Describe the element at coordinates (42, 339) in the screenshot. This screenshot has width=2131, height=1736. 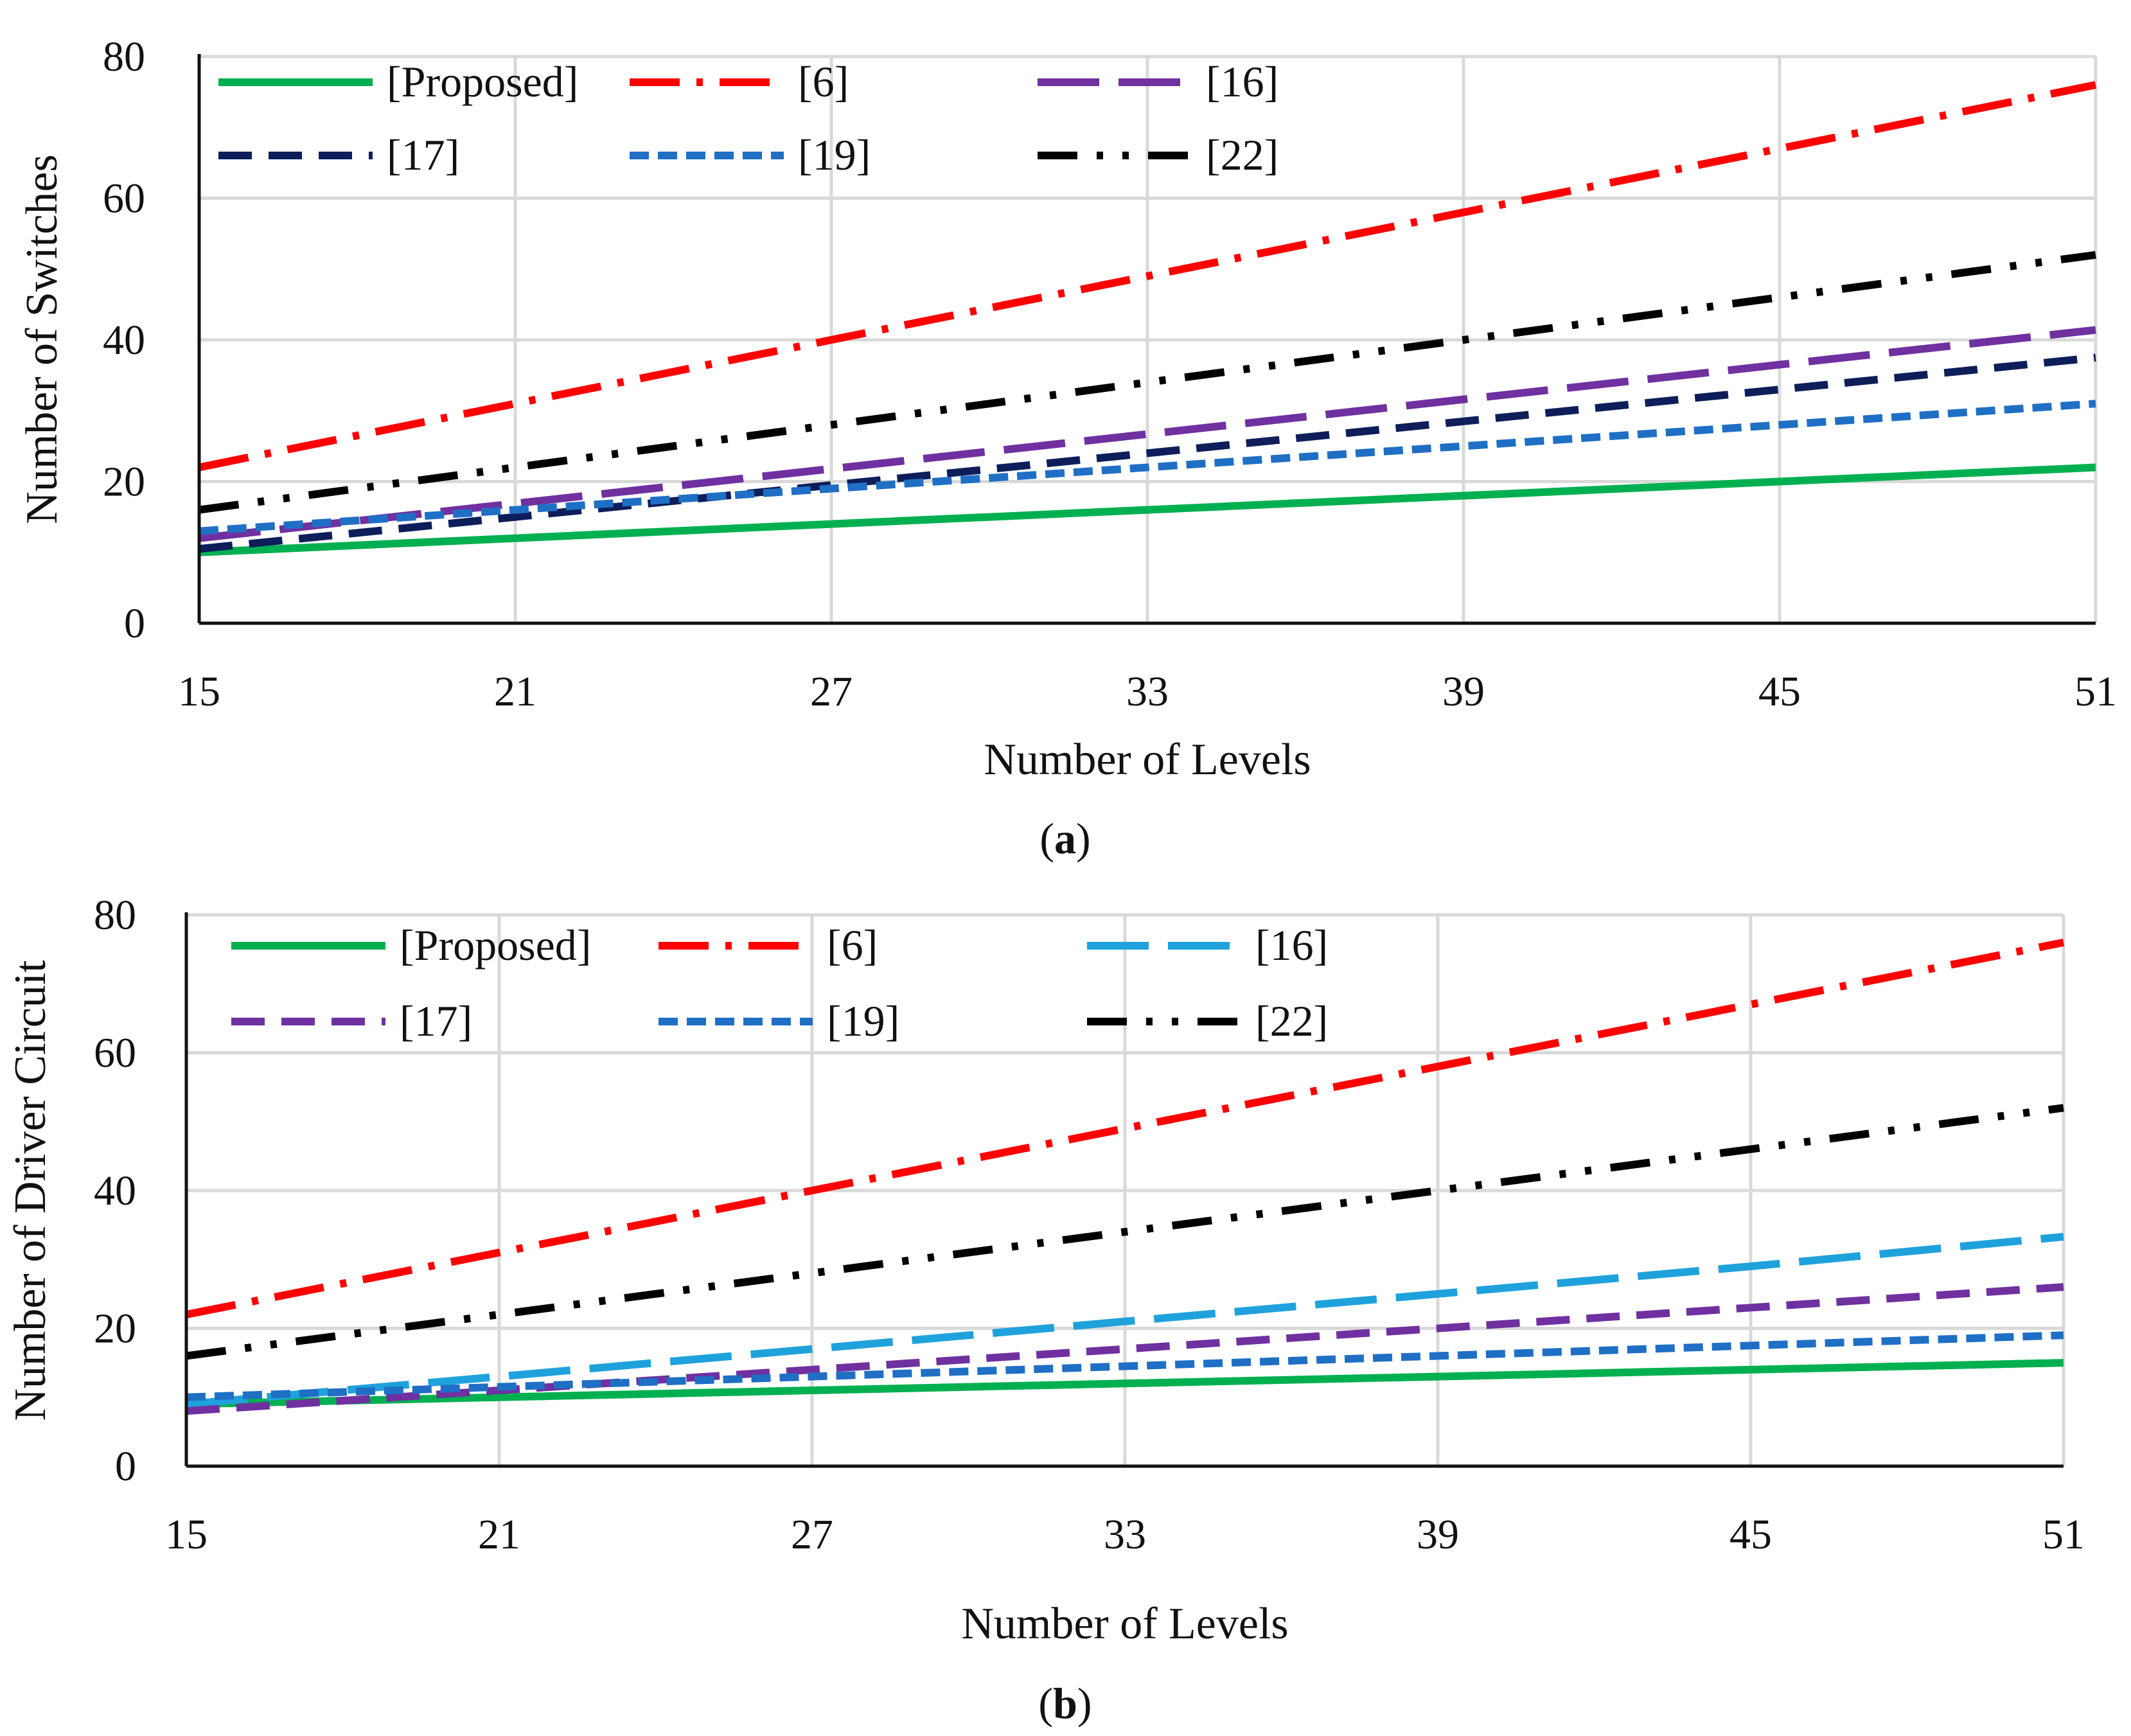
I see `y-axis-title: Number of Switches` at that location.